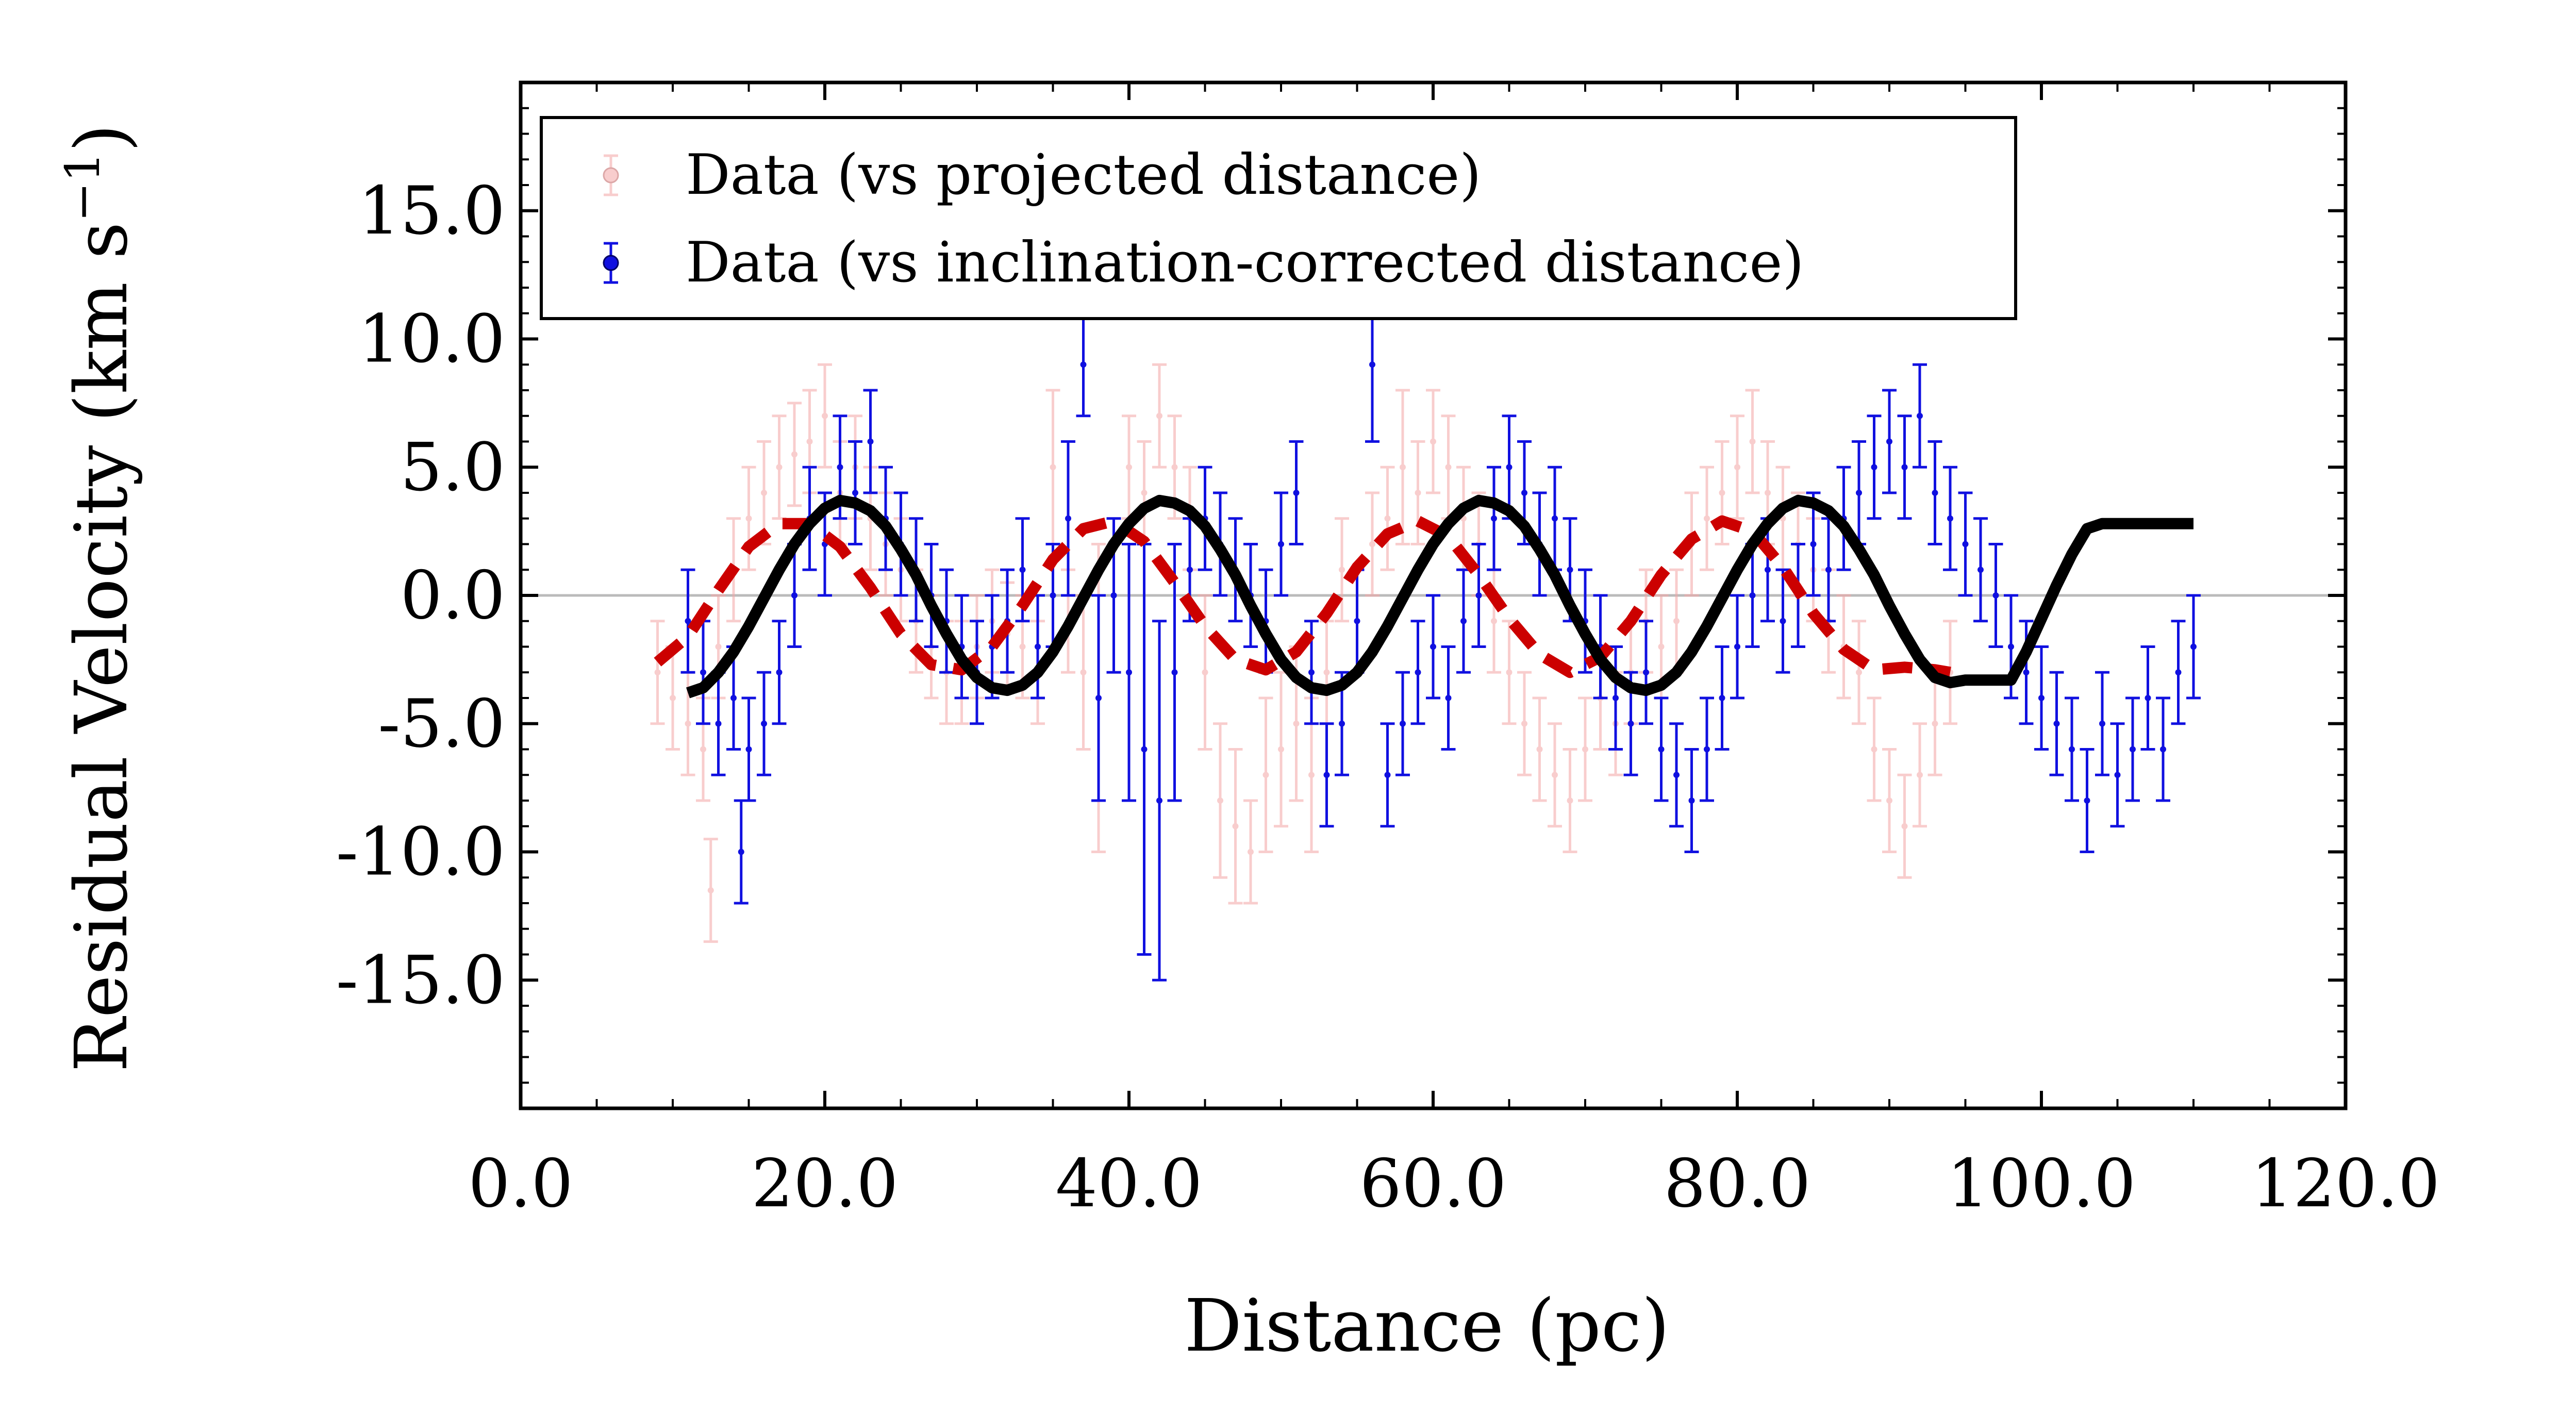  I want to click on x-tick-label: 20.0, so click(825, 1183).